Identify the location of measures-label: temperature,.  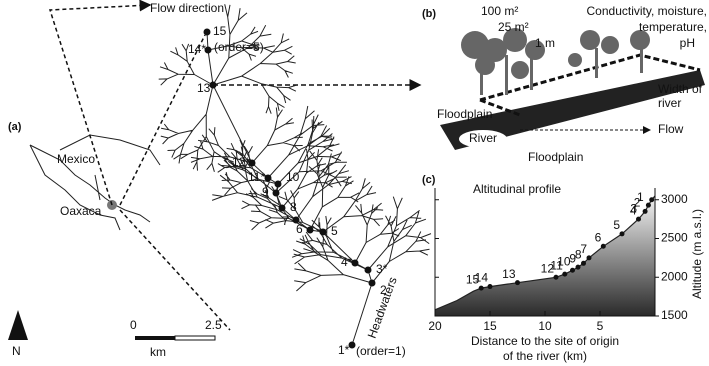
(673, 27).